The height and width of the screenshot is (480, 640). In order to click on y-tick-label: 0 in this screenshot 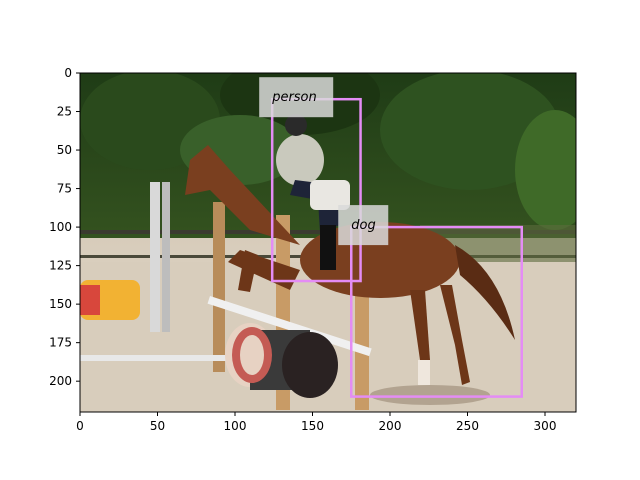, I will do `click(68, 73)`.